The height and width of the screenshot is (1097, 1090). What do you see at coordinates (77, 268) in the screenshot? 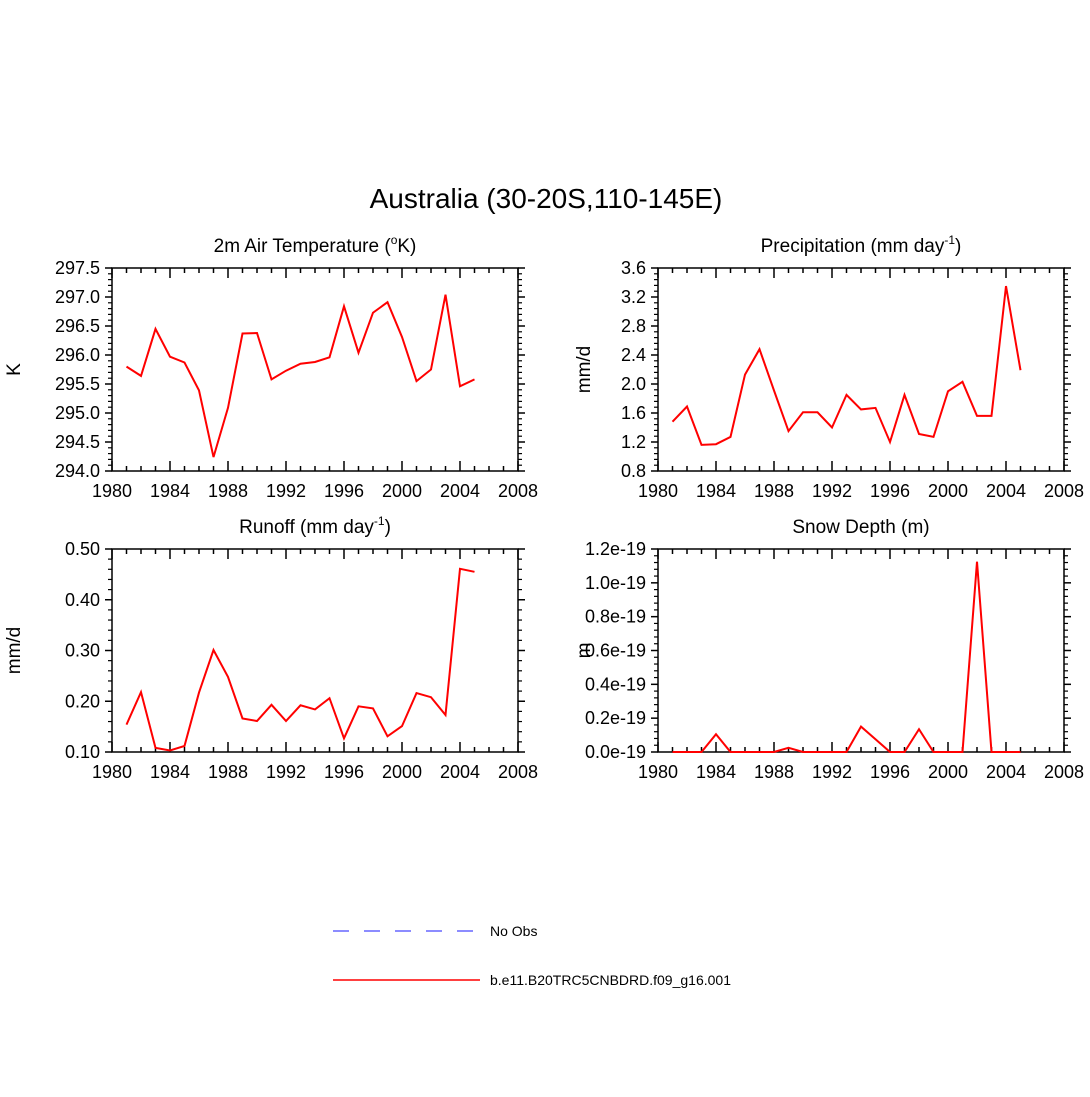
I see `y-tick-label: 297.5` at bounding box center [77, 268].